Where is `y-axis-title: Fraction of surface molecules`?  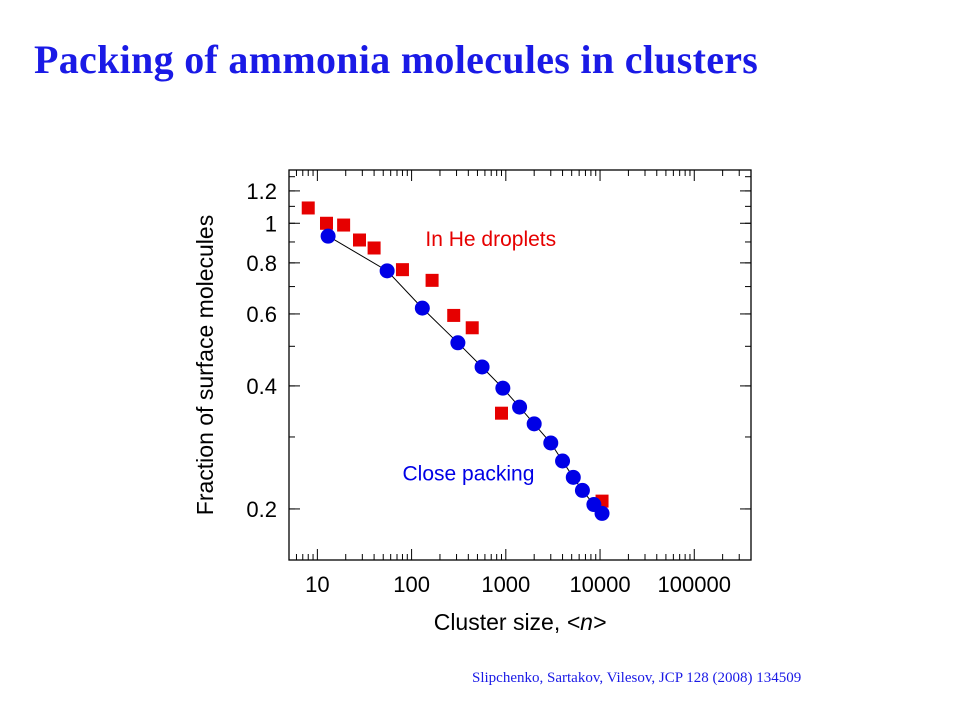
y-axis-title: Fraction of surface molecules is located at coordinates (205, 365).